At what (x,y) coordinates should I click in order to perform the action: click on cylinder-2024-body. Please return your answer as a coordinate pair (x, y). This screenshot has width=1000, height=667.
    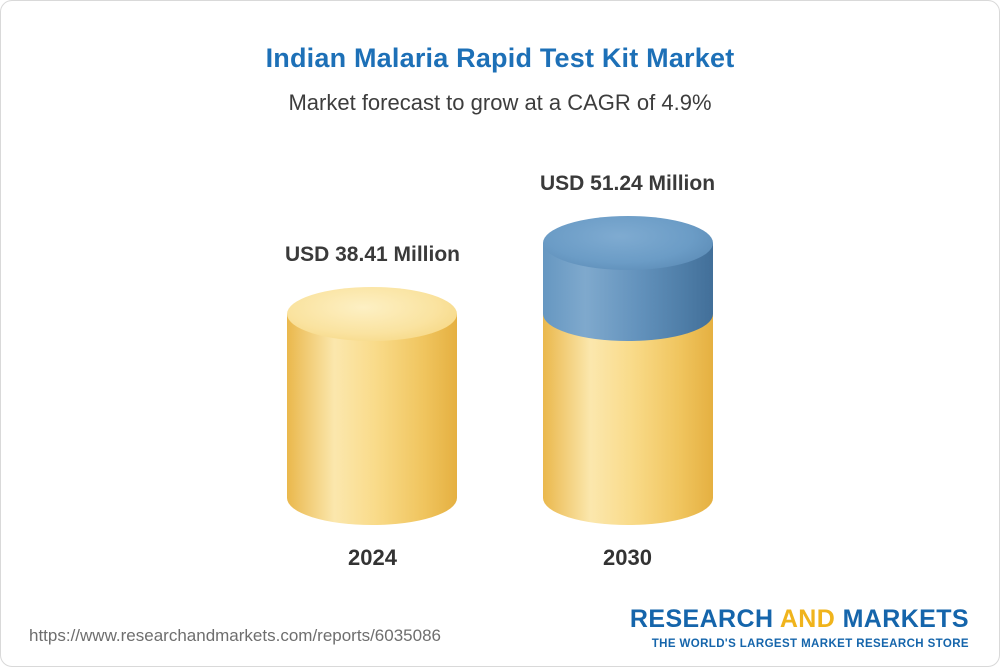
    Looking at the image, I should click on (372, 419).